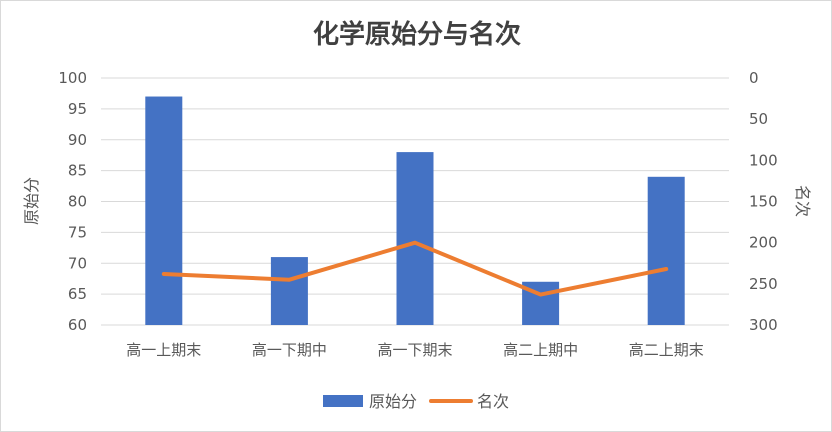 This screenshot has height=432, width=832. I want to click on left-axis-ticks: 60 65 70 75 80 85 90 95 100, so click(72, 201).